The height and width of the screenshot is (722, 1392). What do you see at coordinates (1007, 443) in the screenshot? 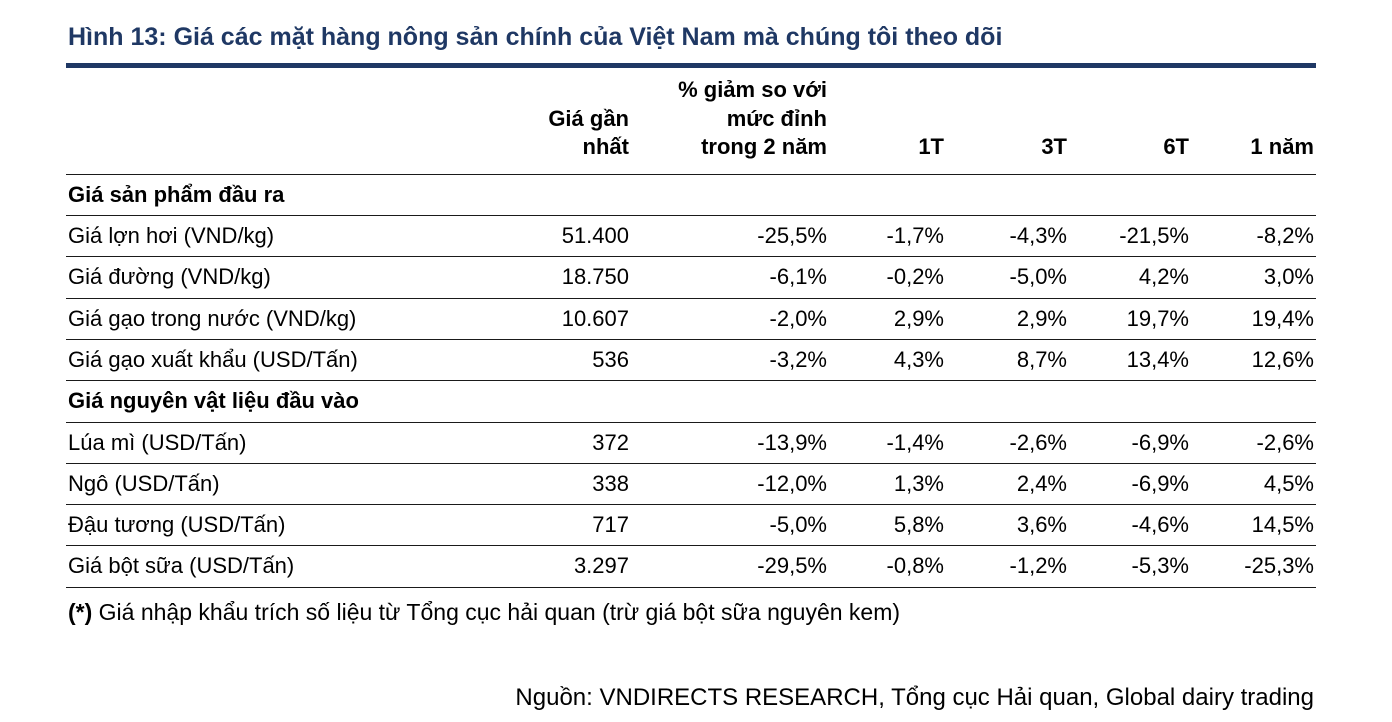
I see `cell-3m: -2,6%` at bounding box center [1007, 443].